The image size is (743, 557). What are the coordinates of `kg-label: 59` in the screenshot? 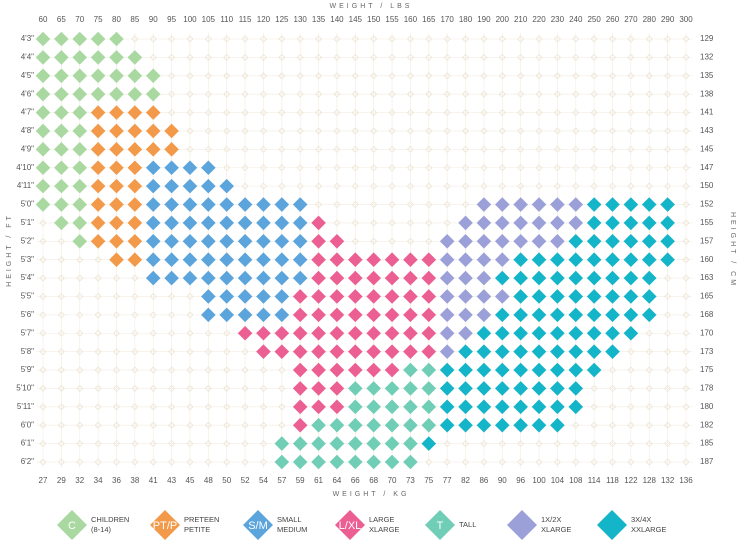 It's located at (300, 480).